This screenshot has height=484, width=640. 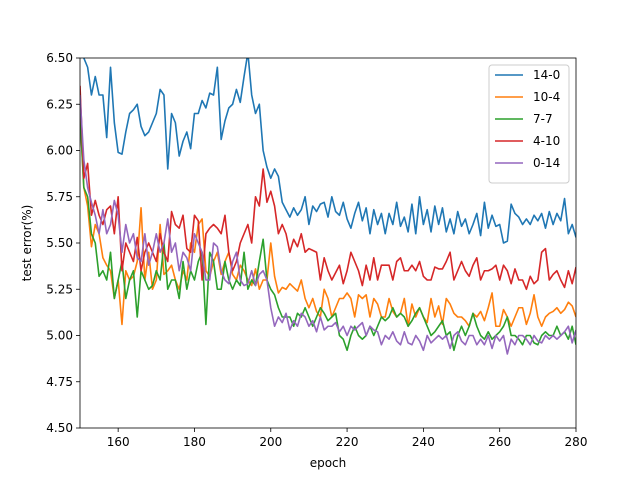 I want to click on y-tick-label: 6.00, so click(x=59, y=151).